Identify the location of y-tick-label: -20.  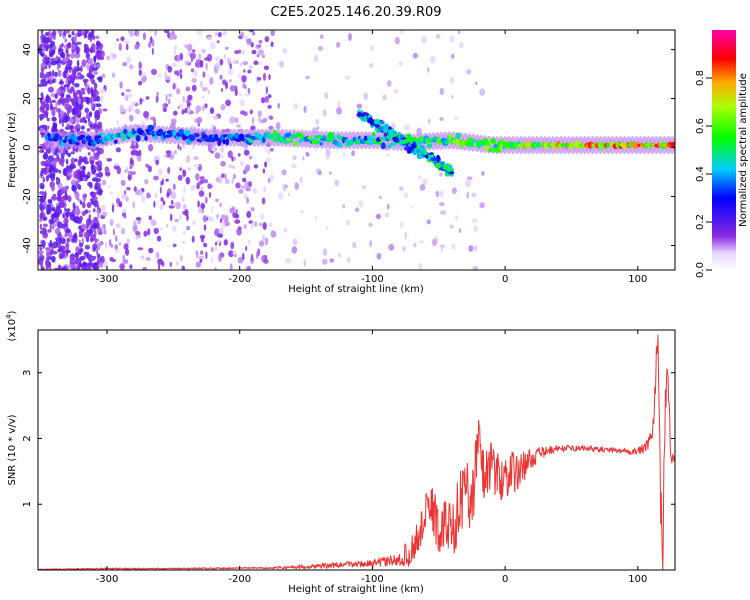
(27, 196).